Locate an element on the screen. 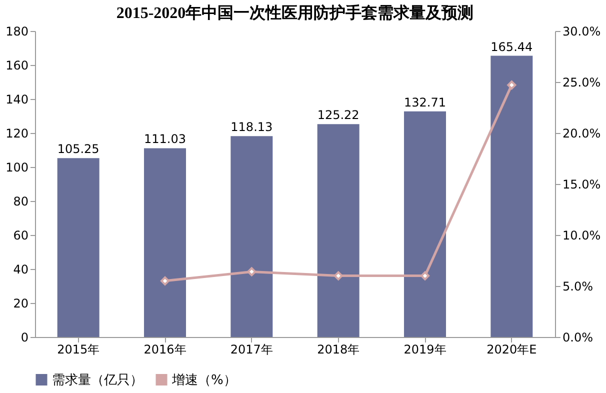 The width and height of the screenshot is (606, 393). y-tick-label: 20 is located at coordinates (20, 303).